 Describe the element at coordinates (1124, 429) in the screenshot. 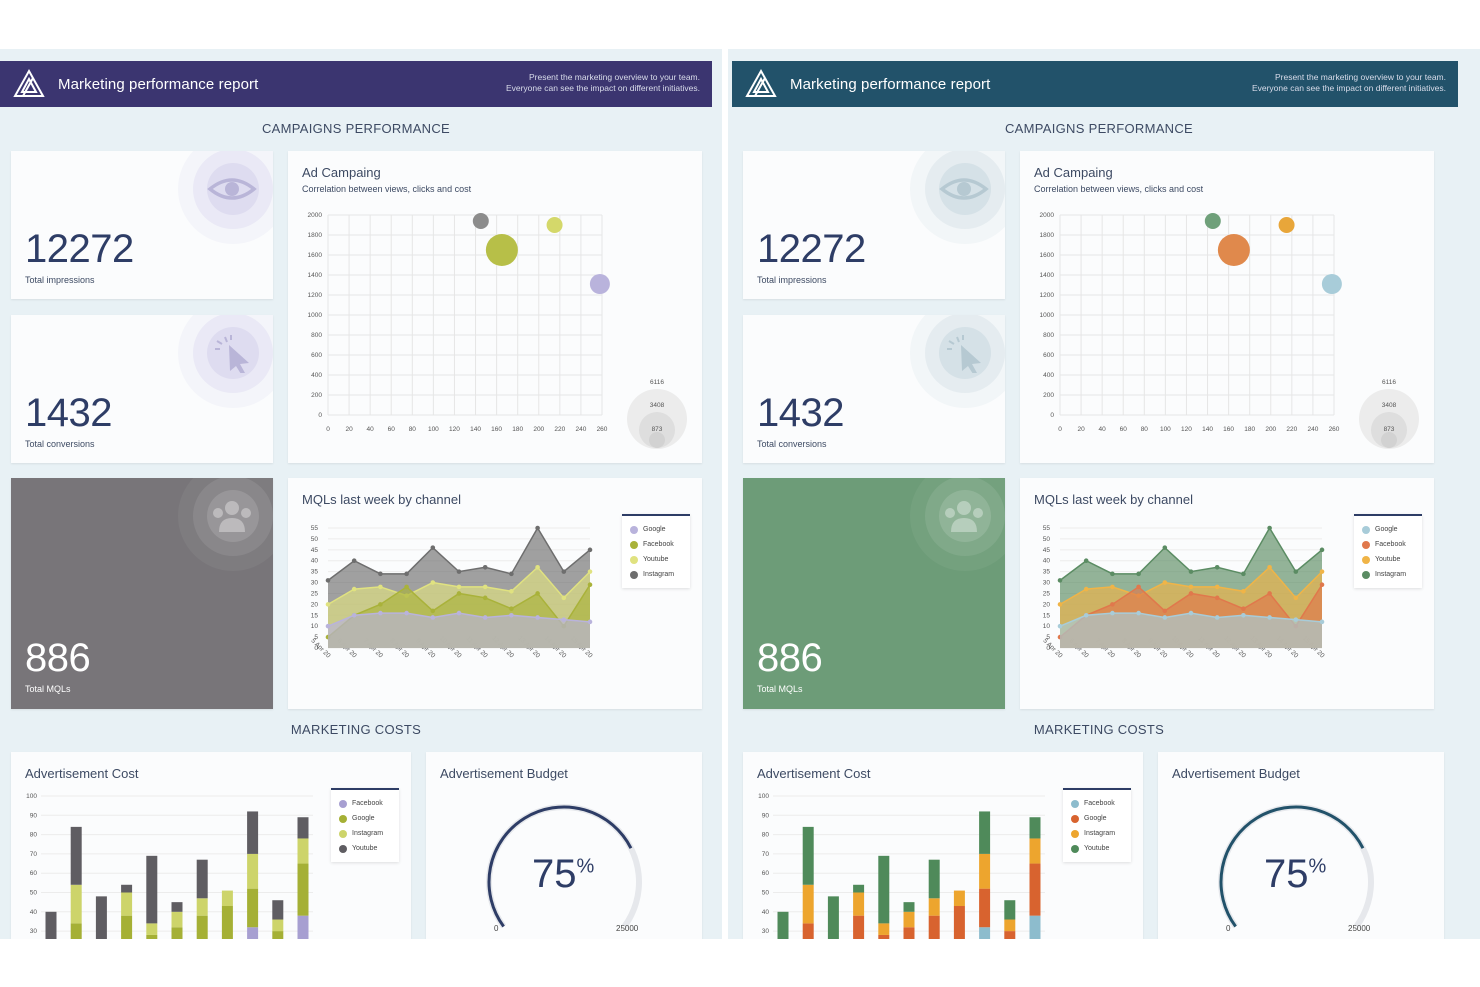

I see `x-tick-label: 60` at that location.